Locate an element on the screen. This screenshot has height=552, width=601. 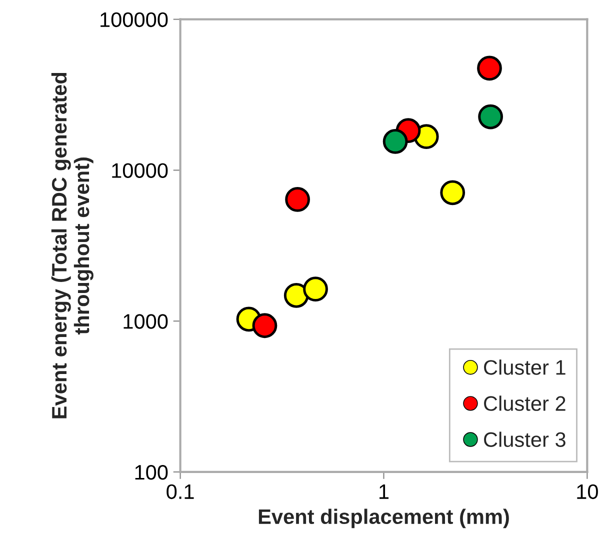
x-axis-title: Event displacement (mm) is located at coordinates (383, 518).